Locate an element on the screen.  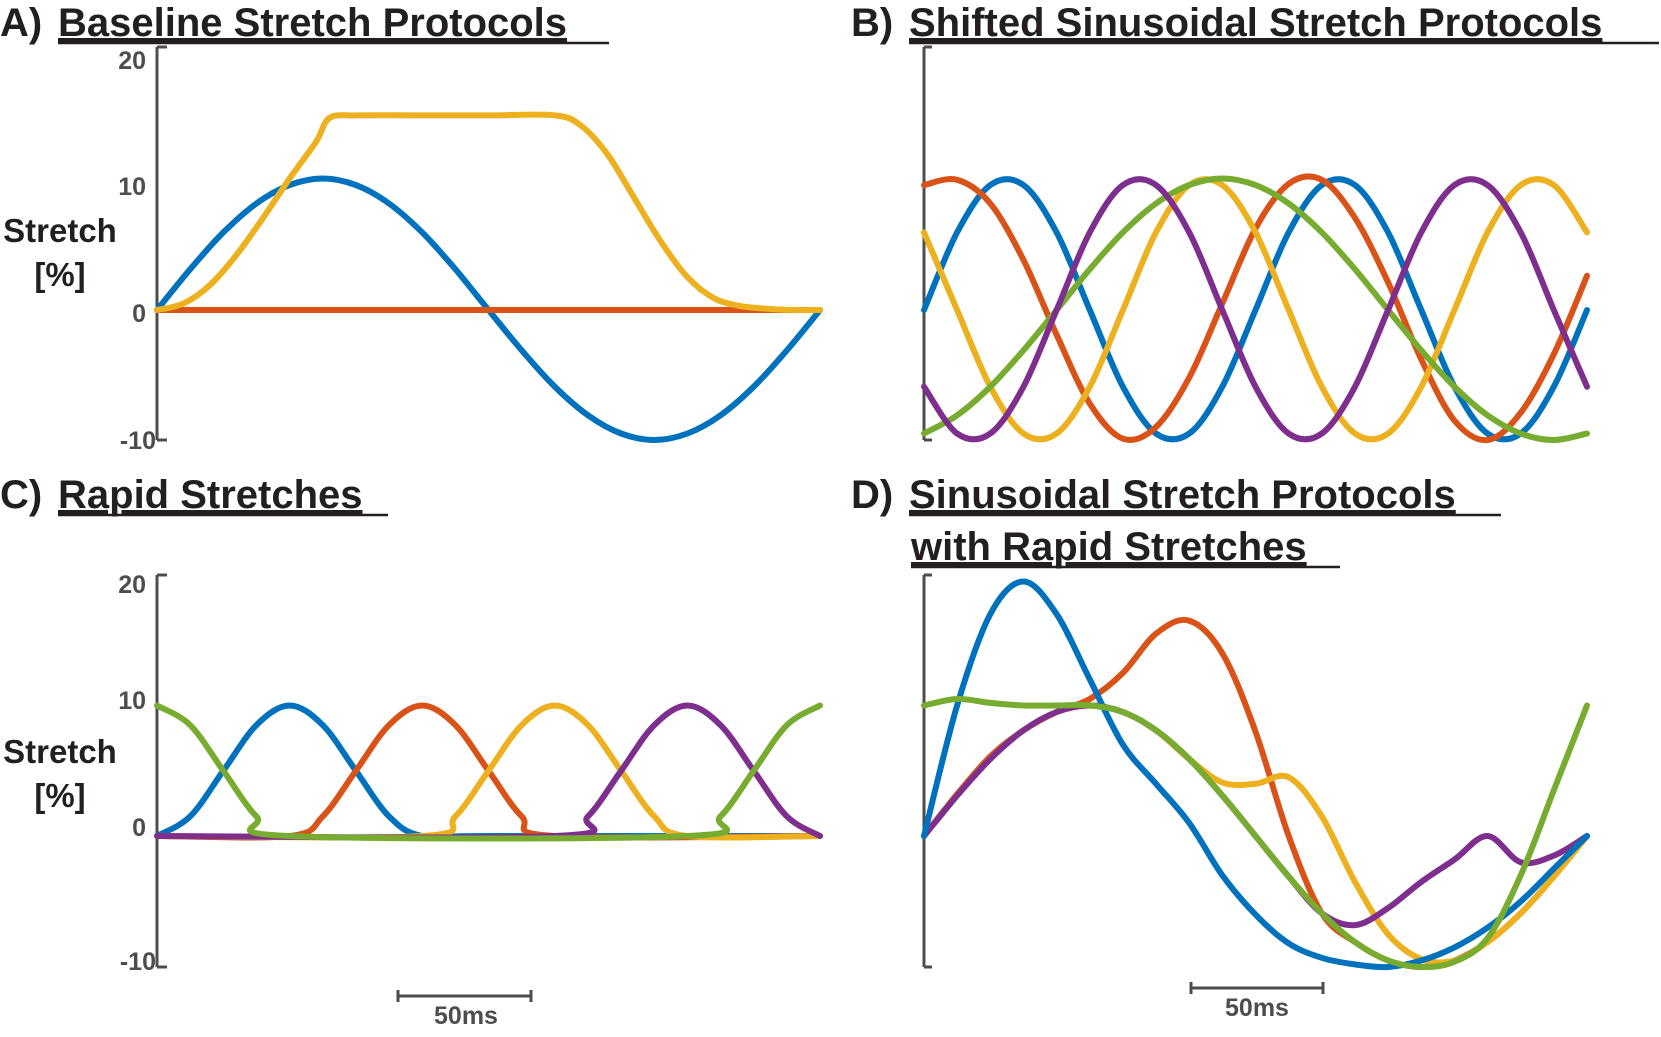
panel-c-ylabel-line1: Stretch is located at coordinates (60, 751).